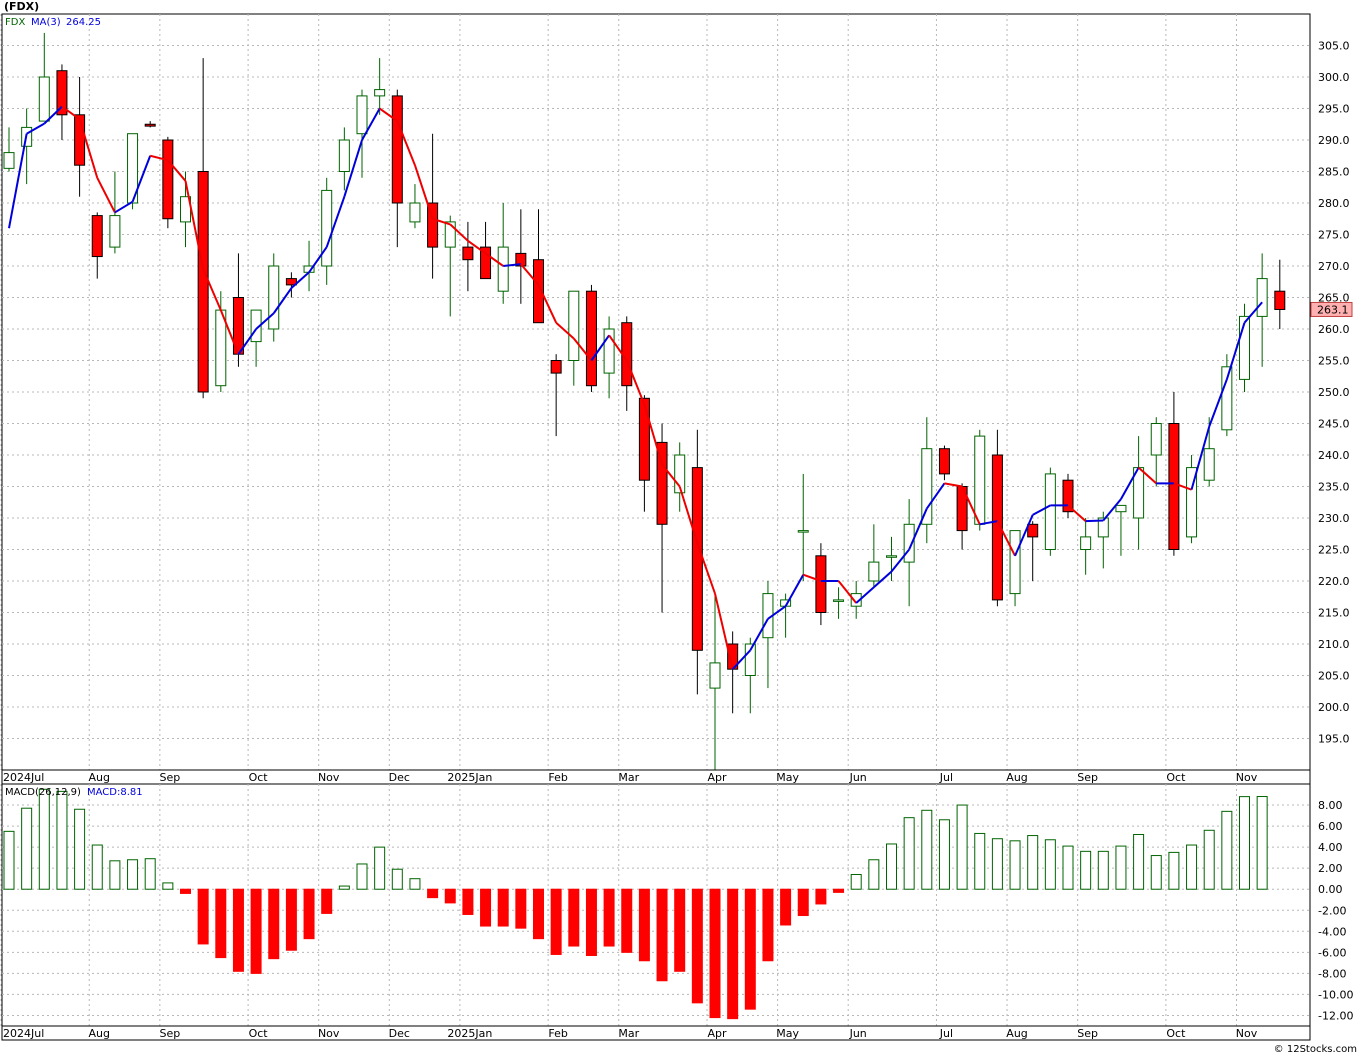  I want to click on legend-ma-label: MA(3), so click(46, 22).